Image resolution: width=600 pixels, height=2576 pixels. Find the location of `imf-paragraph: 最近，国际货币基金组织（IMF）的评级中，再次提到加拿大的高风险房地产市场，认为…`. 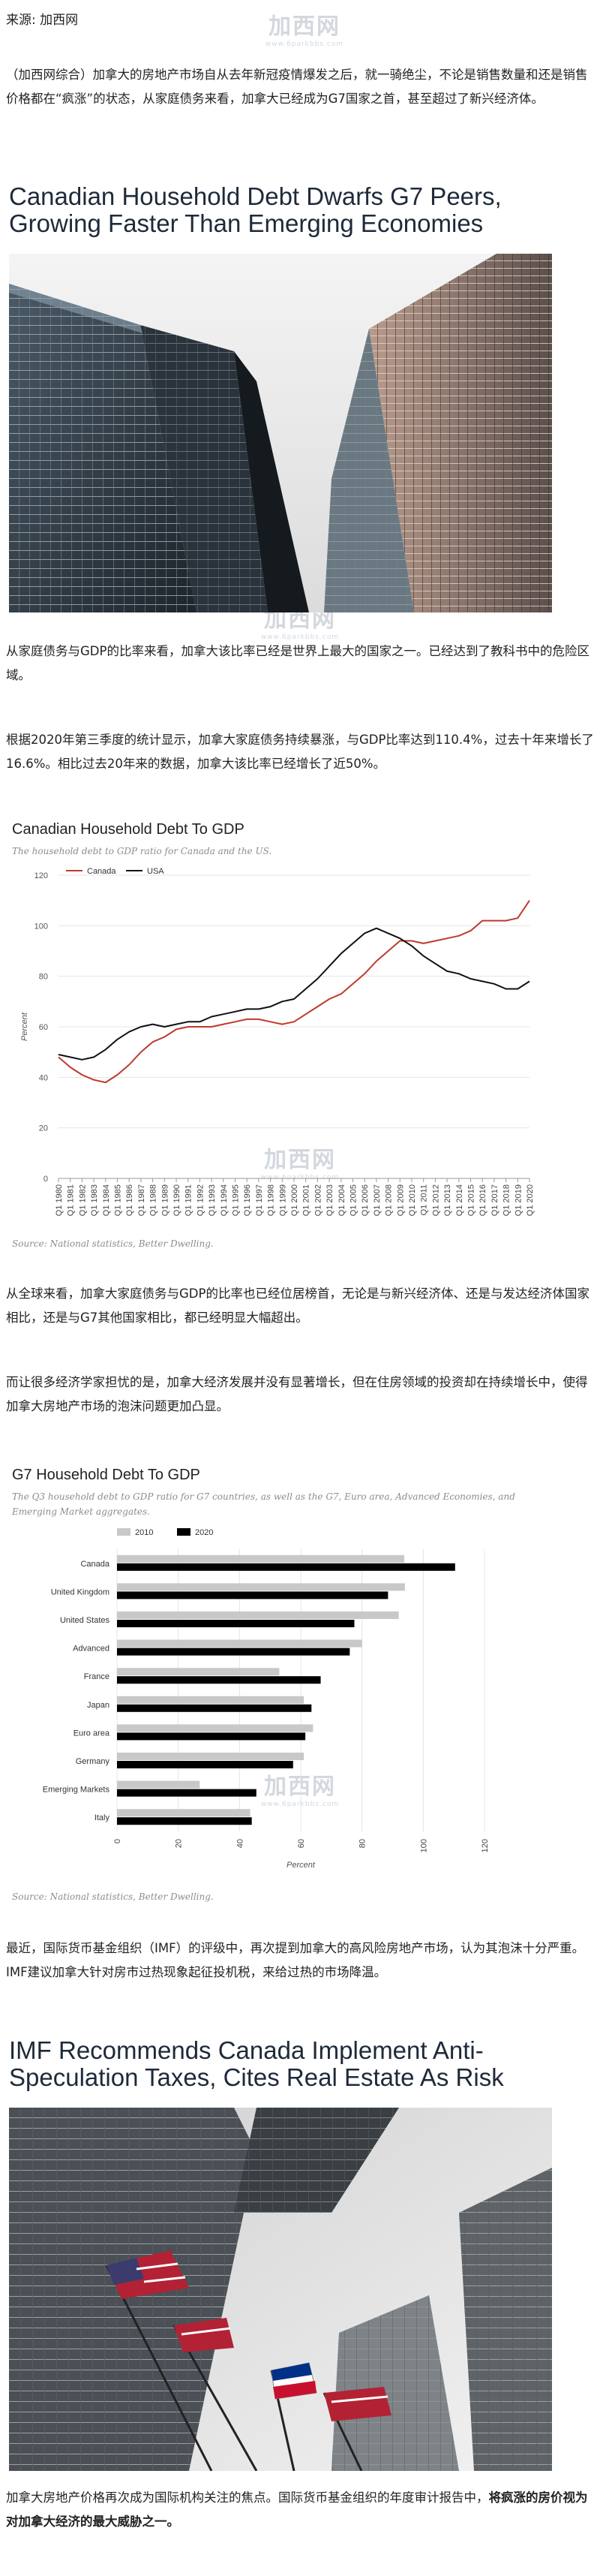

imf-paragraph: 最近，国际货币基金组织（IMF）的评级中，再次提到加拿大的高风险房地产市场，认为… is located at coordinates (295, 1960).